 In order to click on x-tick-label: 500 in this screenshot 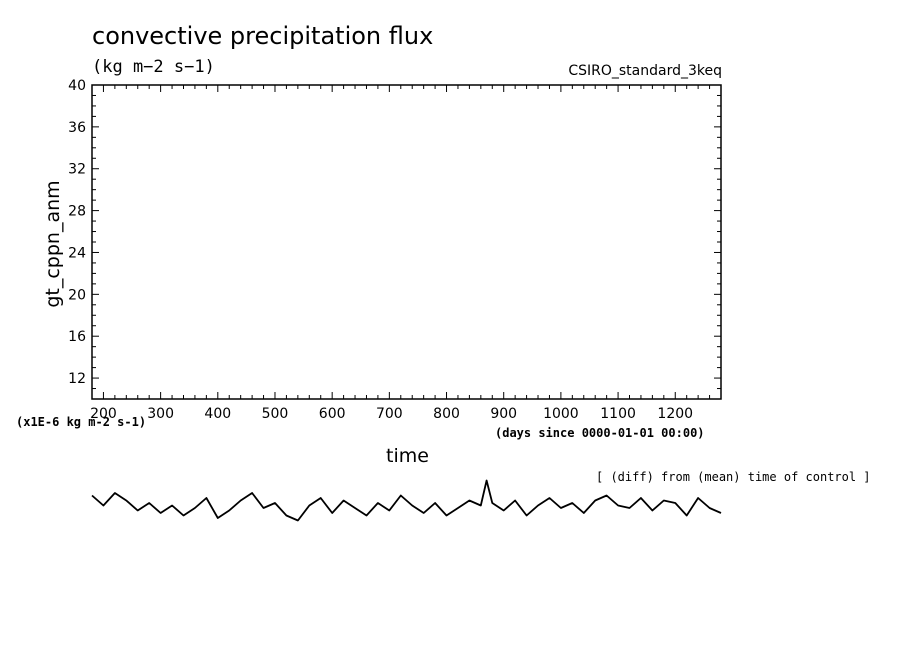, I will do `click(275, 414)`.